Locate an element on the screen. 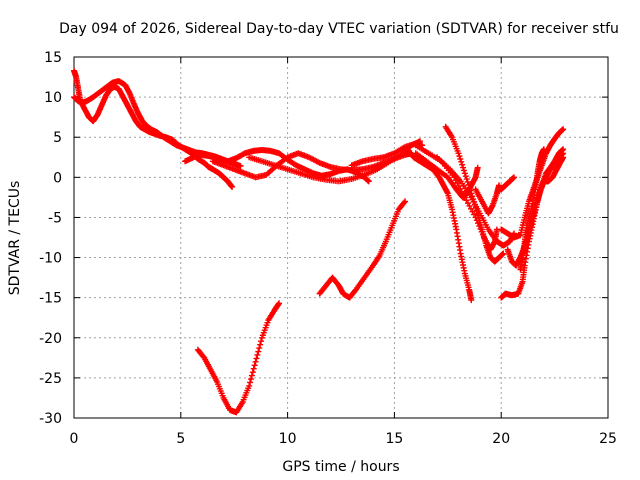 Image resolution: width=640 pixels, height=480 pixels. y-tick-label: -5 is located at coordinates (55, 218).